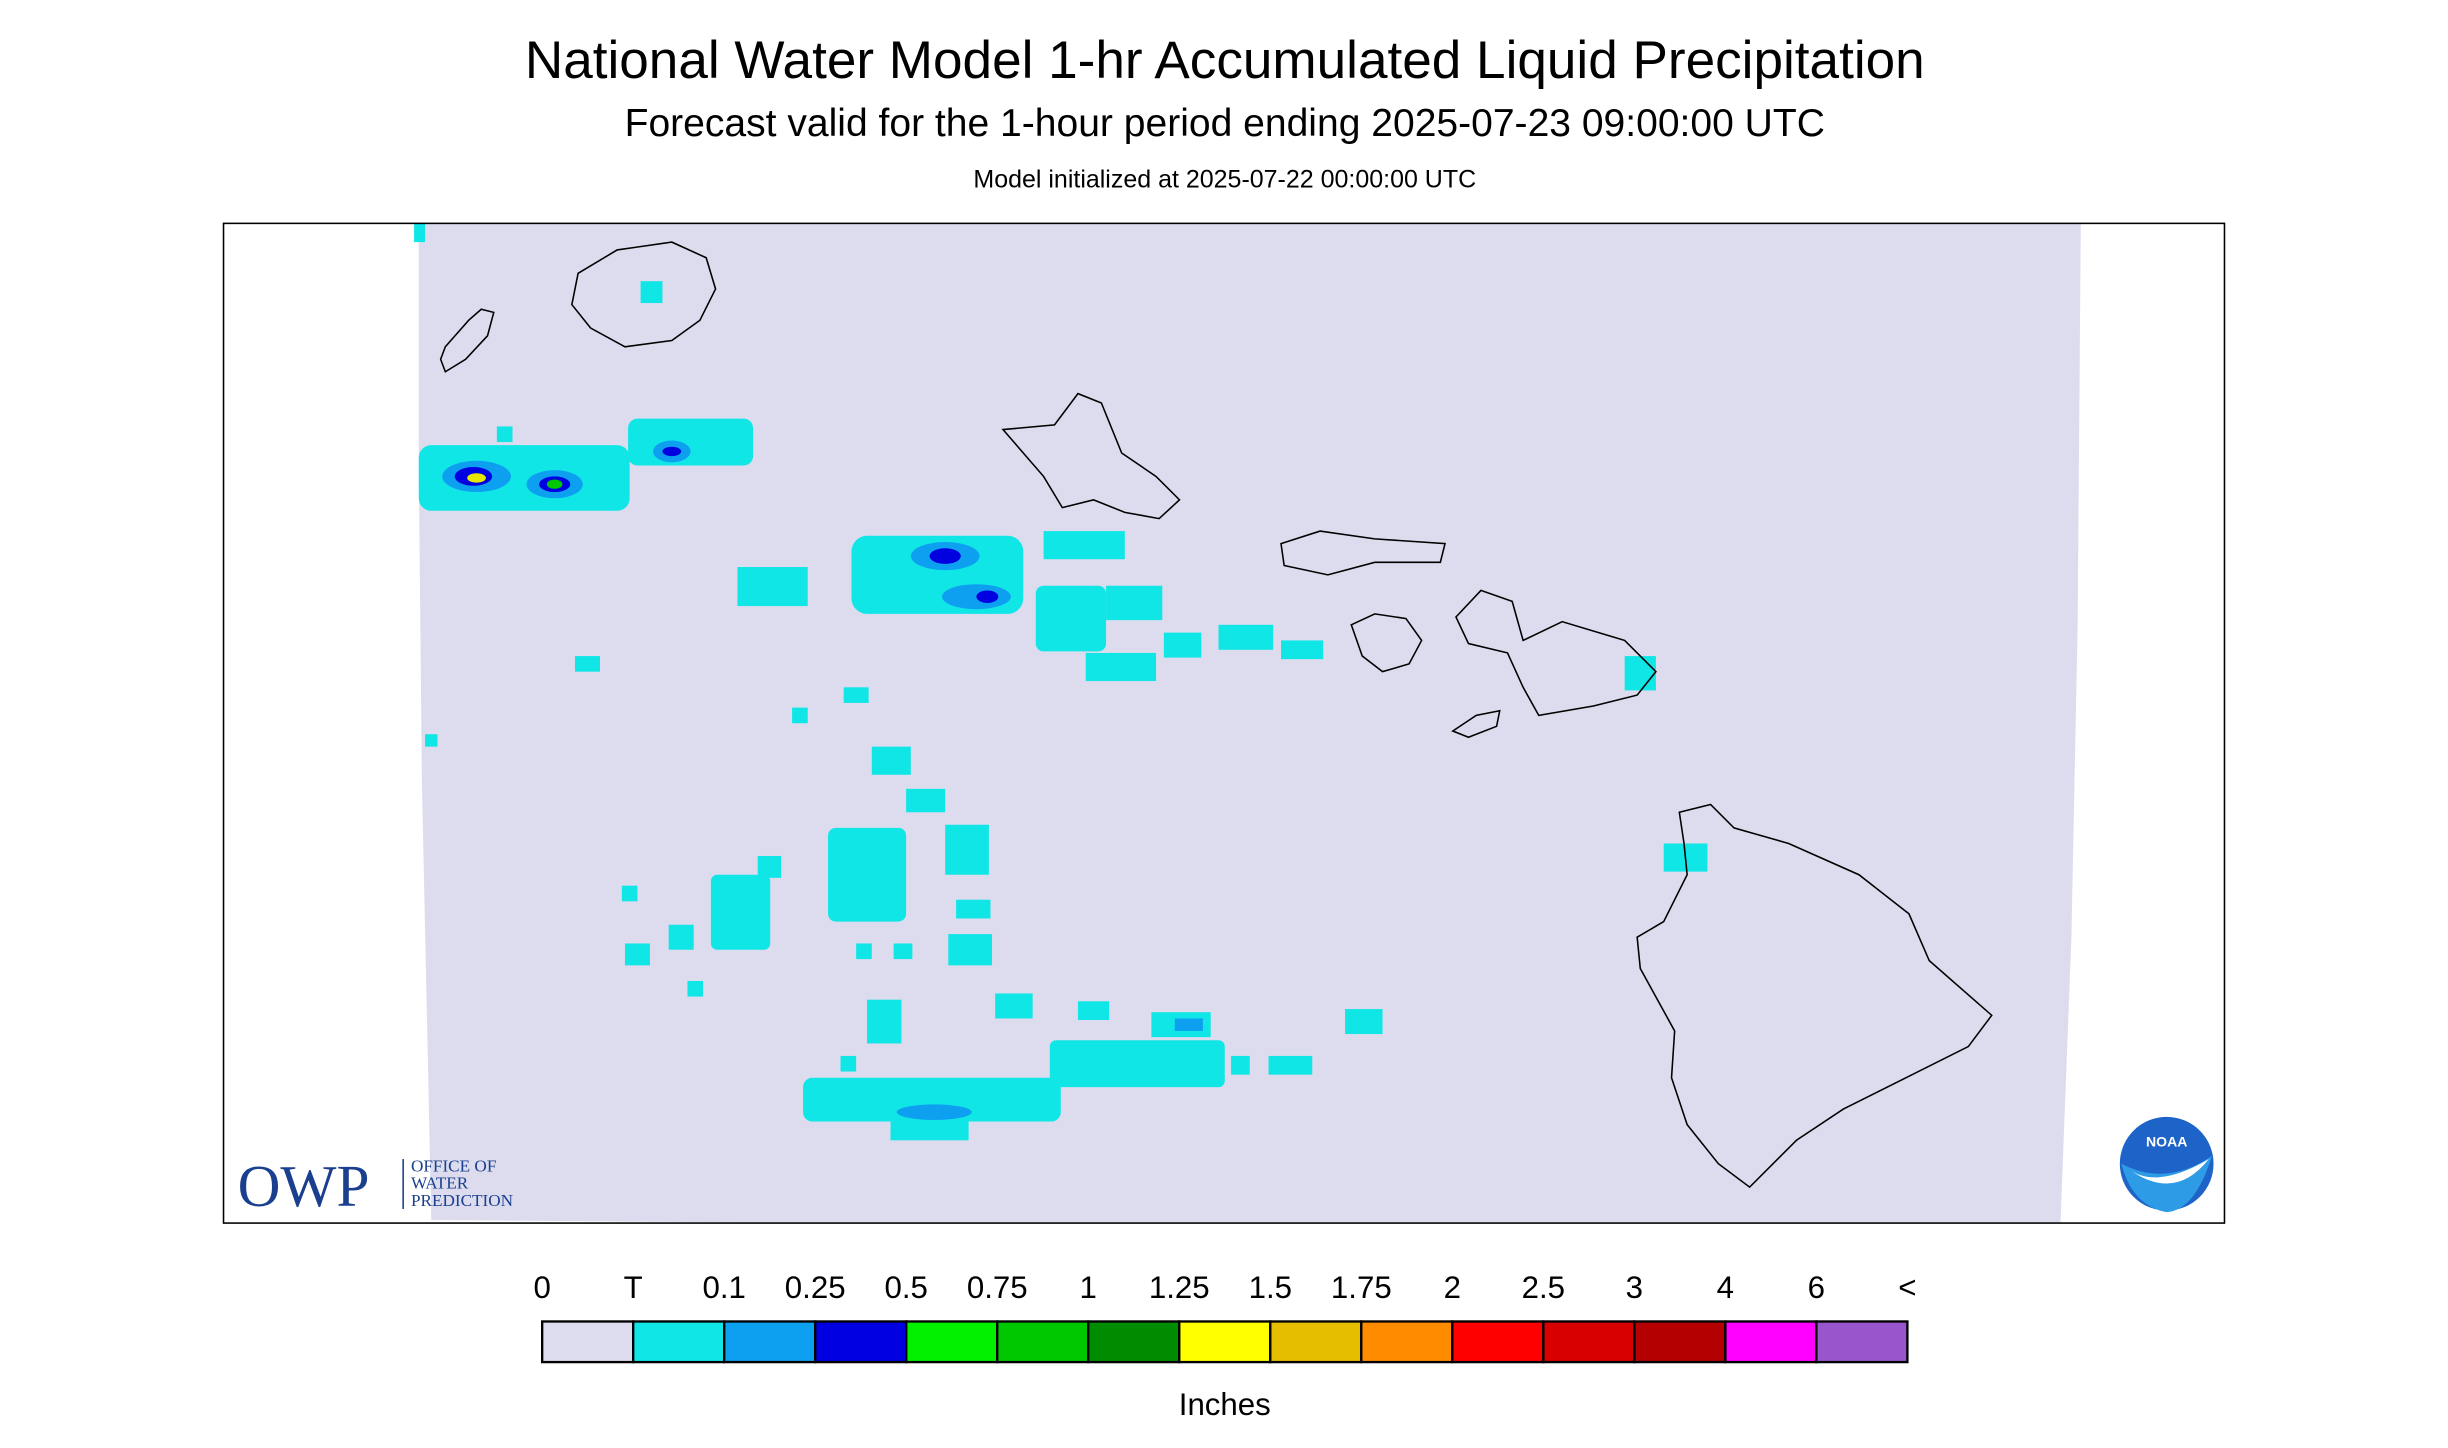  What do you see at coordinates (2166, 1163) in the screenshot?
I see `noaa-logo: NOAA` at bounding box center [2166, 1163].